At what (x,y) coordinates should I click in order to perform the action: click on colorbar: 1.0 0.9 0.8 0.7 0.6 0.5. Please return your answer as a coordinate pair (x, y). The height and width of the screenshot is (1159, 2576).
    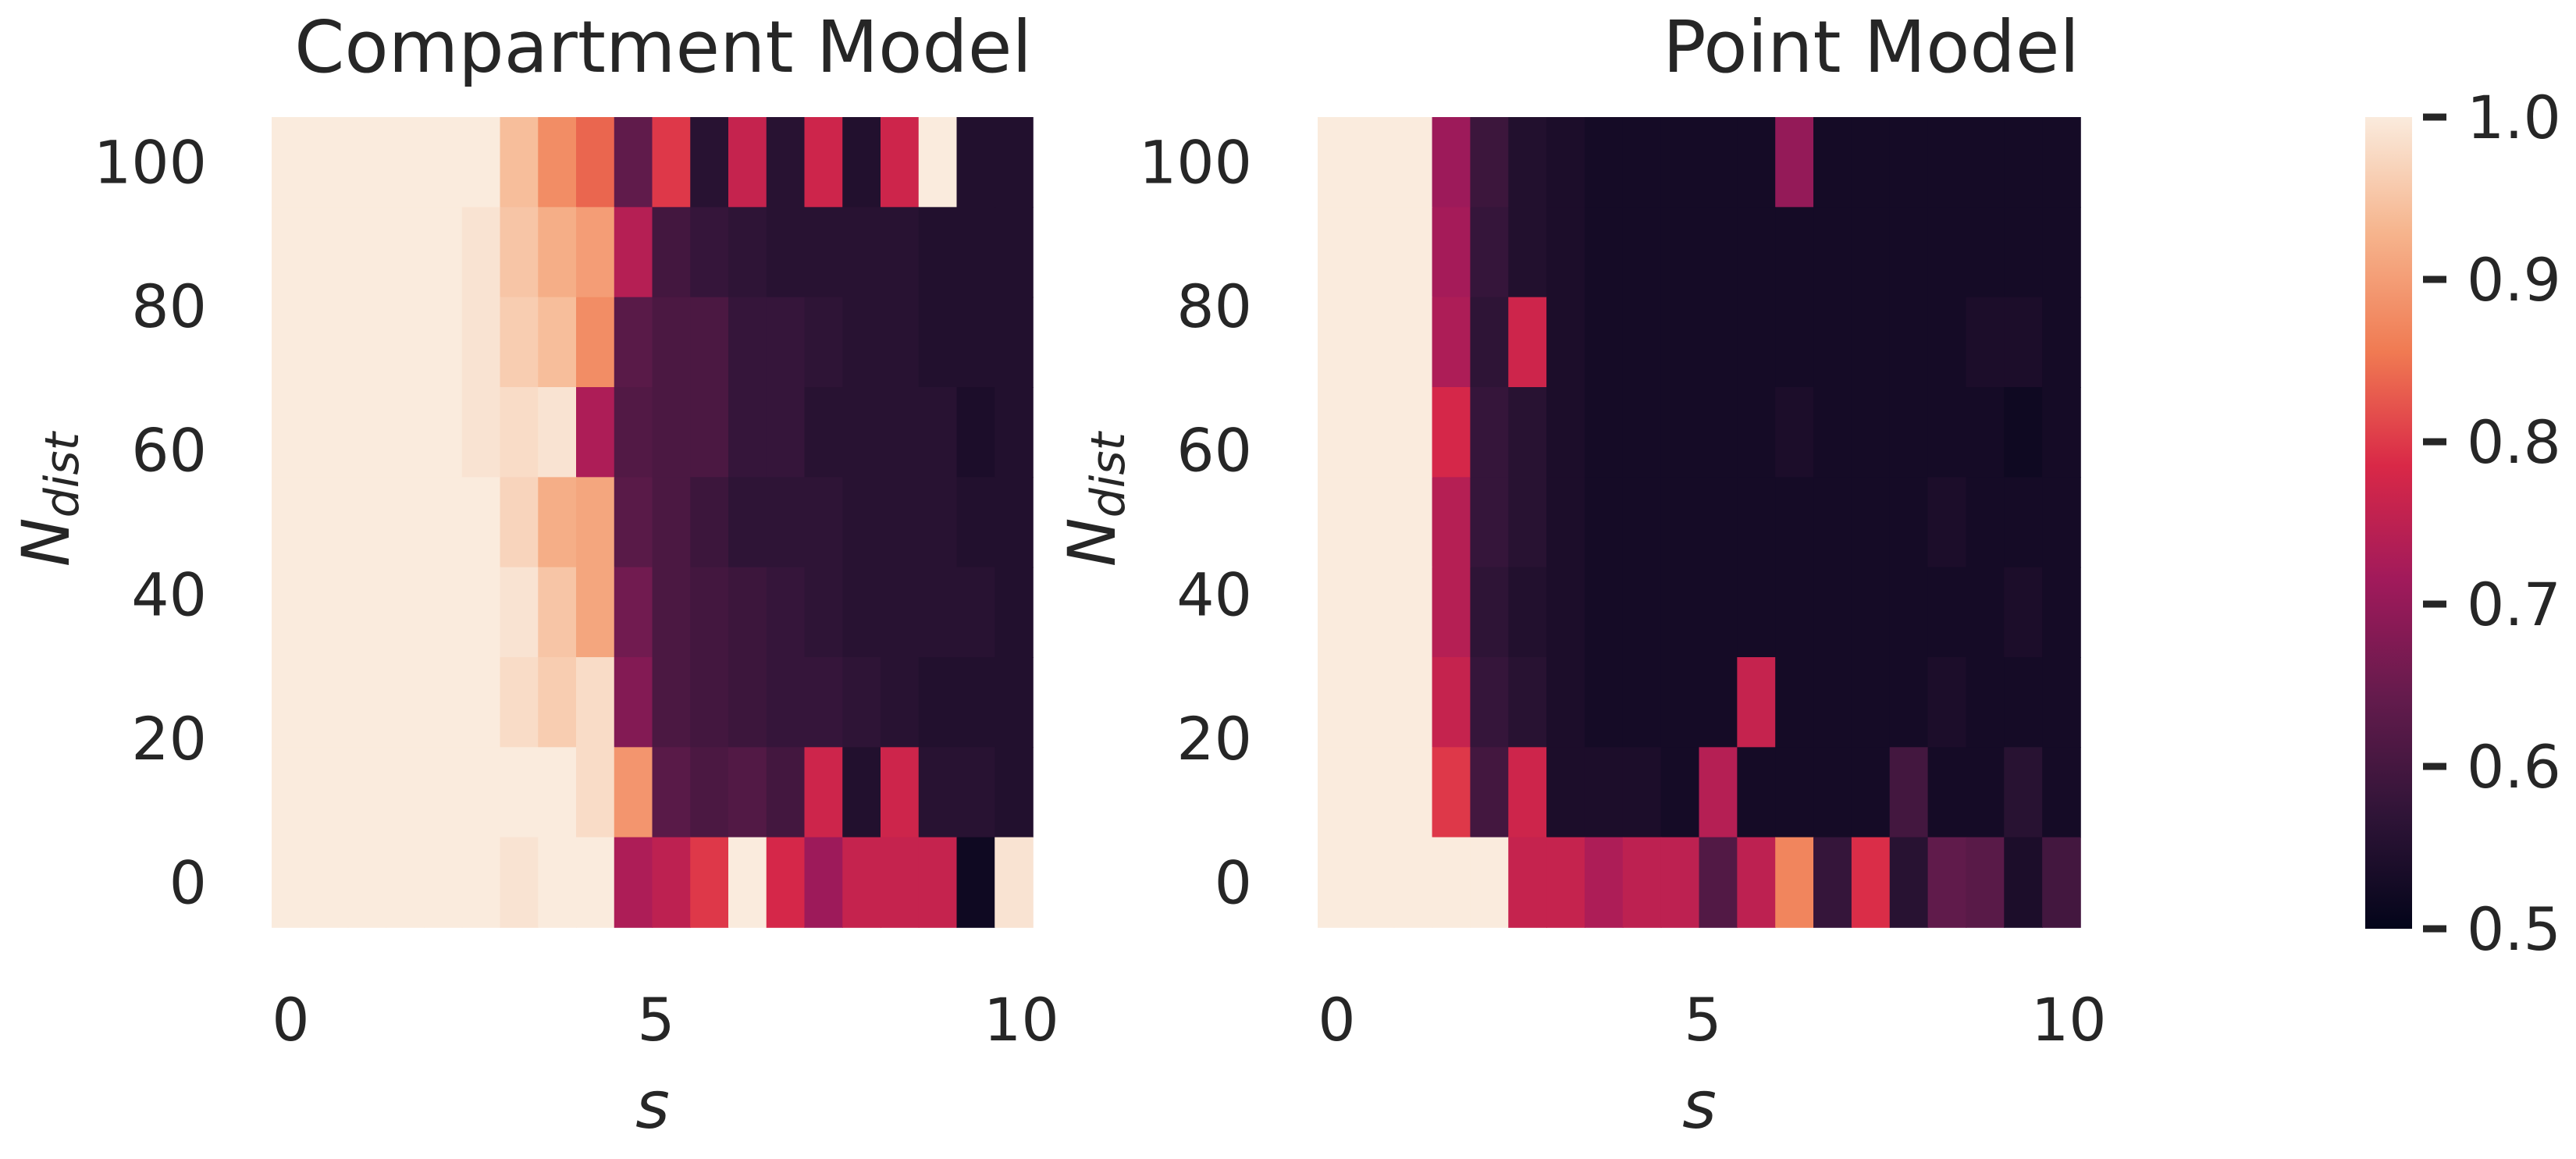
    Looking at the image, I should click on (2463, 523).